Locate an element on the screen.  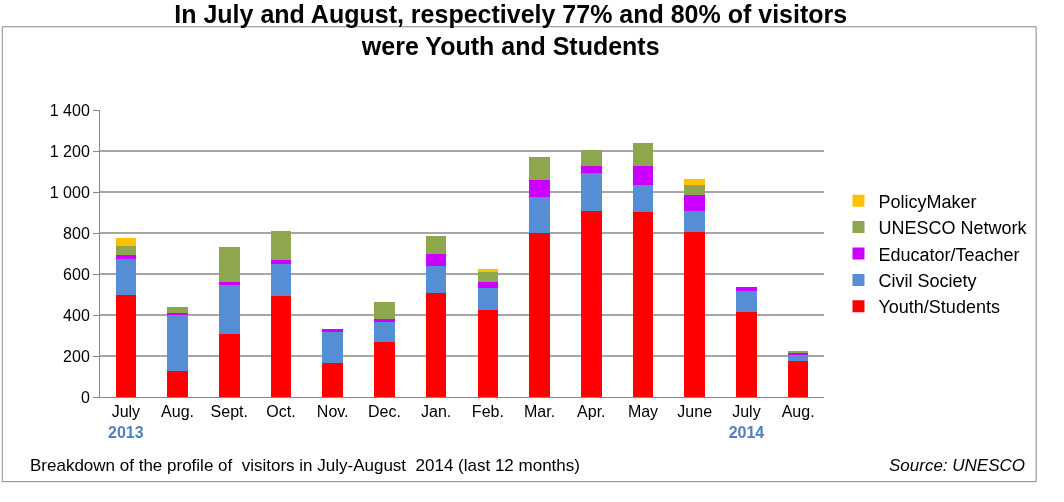
y-tick-label: 0 is located at coordinates (85, 397).